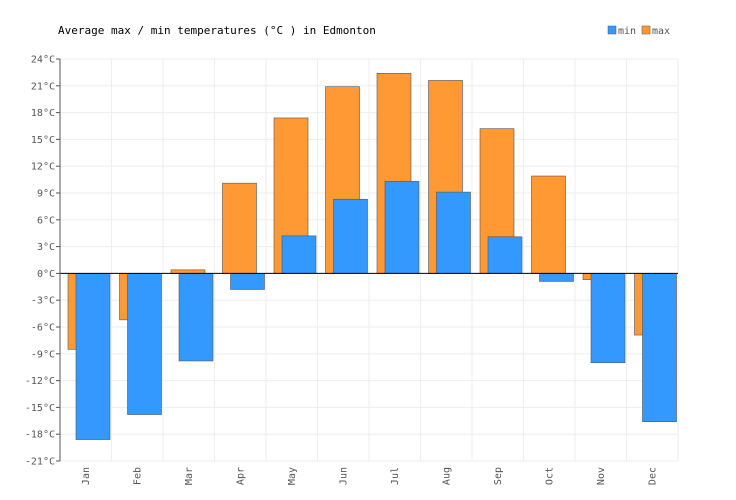 The height and width of the screenshot is (500, 736). Describe the element at coordinates (46, 220) in the screenshot. I see `y-tick-label: 6°C` at that location.